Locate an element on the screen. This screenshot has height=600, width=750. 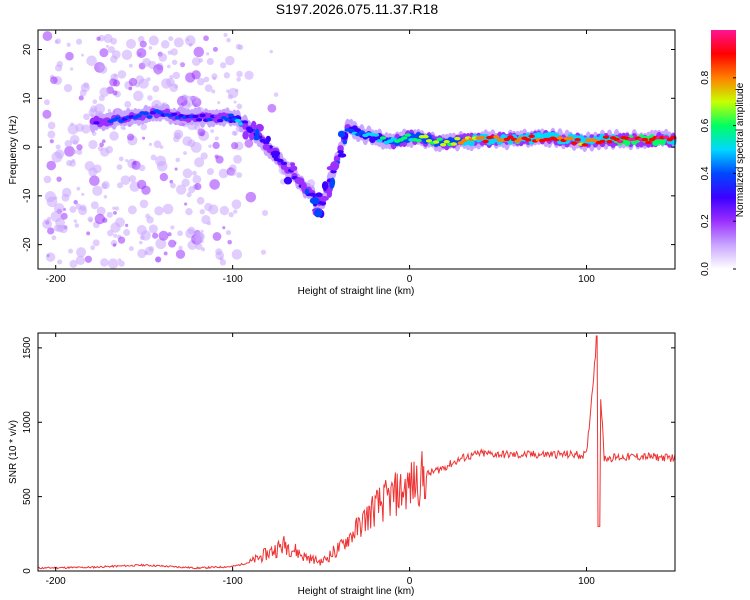
colorbar-ticks: 0.0 0.2 0.4 0.6 0.8 is located at coordinates (718, 173).